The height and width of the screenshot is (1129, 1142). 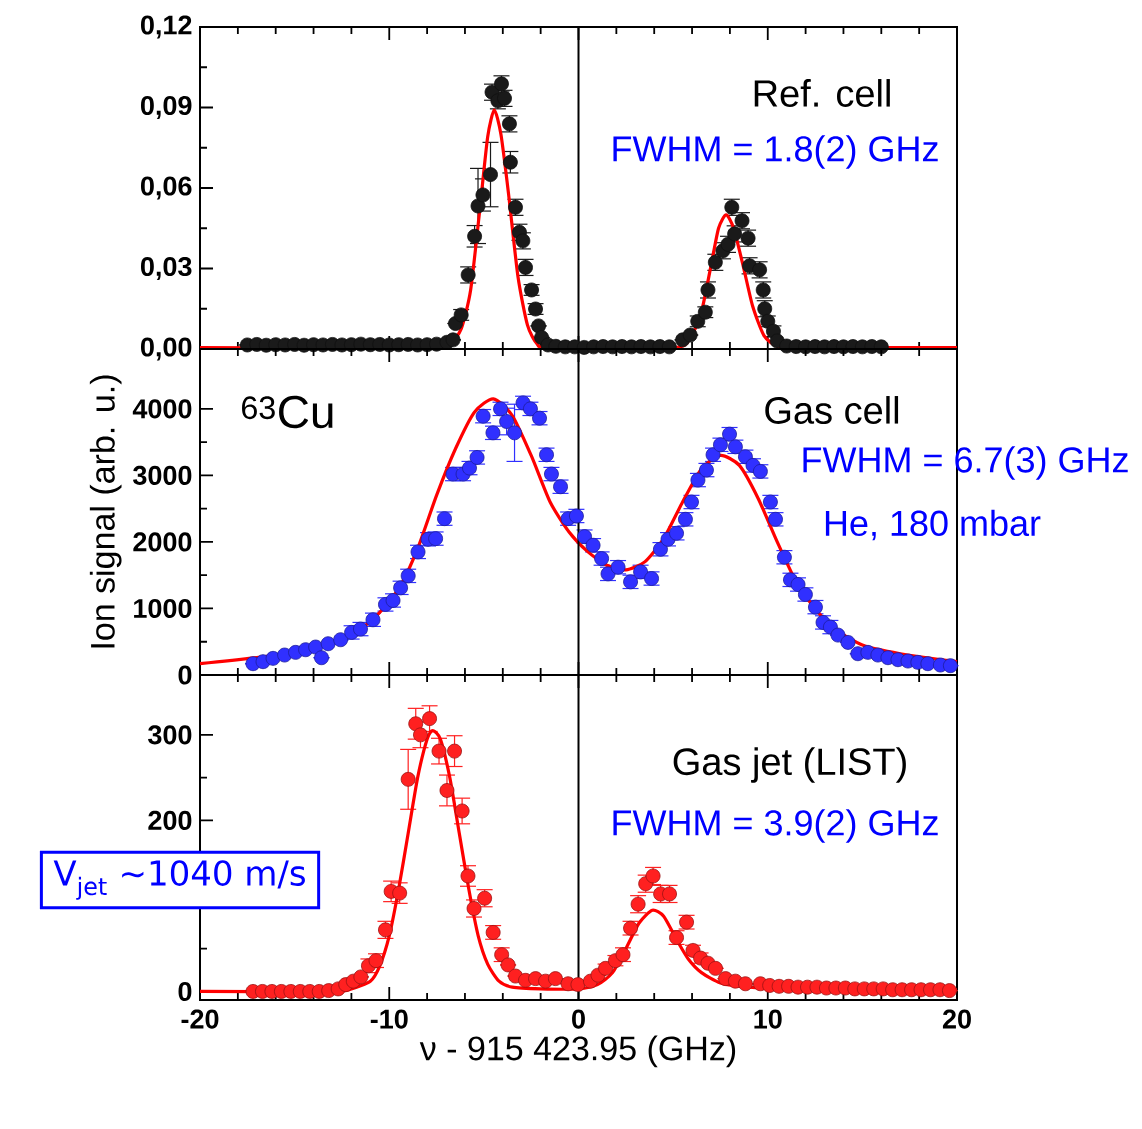 What do you see at coordinates (287, 412) in the screenshot?
I see `annotation: $^{63}$Cu` at bounding box center [287, 412].